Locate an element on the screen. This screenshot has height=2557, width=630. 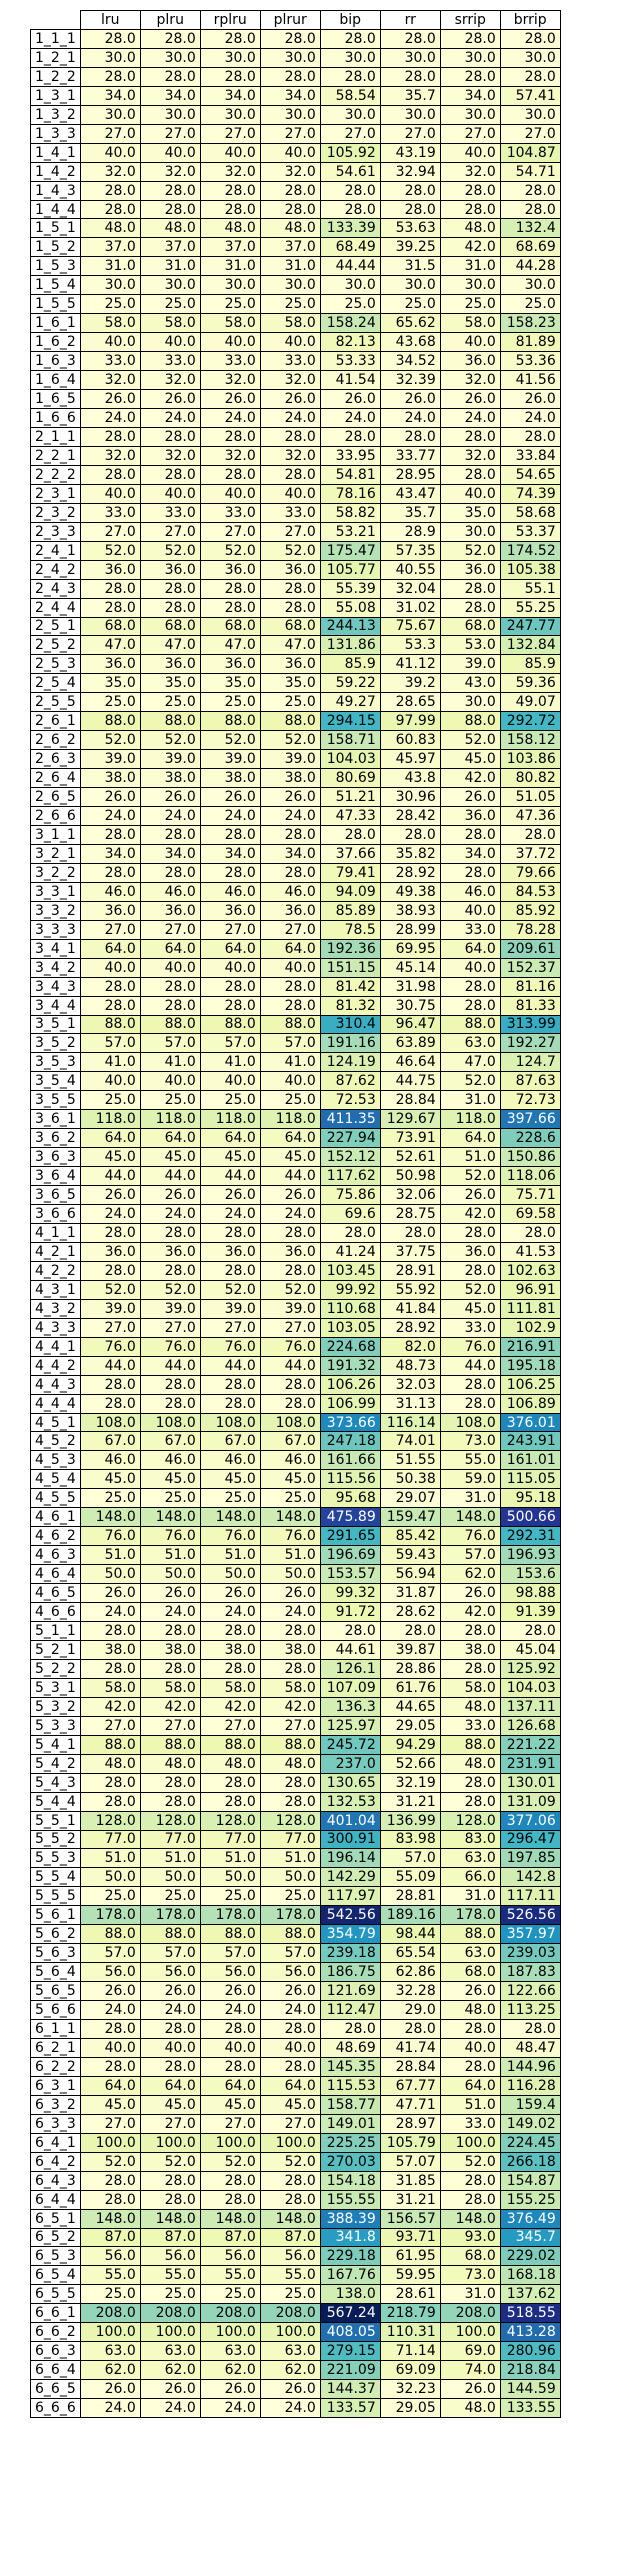
row-header: 4_5_4 is located at coordinates (55, 1479).